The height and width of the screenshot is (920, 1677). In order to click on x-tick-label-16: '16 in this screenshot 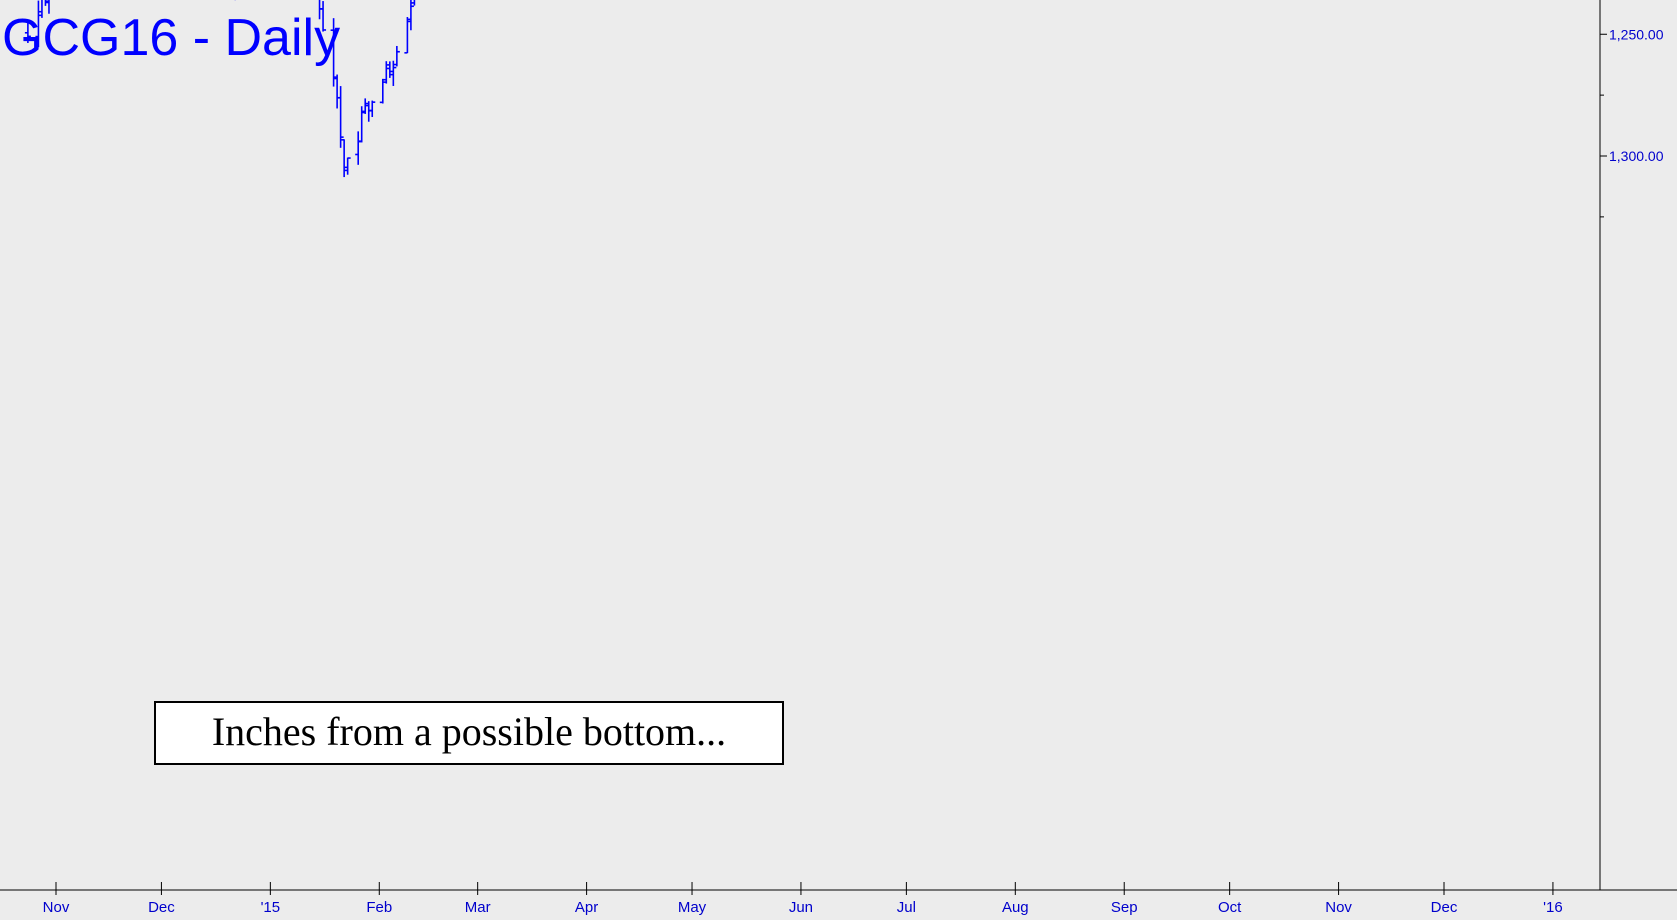, I will do `click(1553, 907)`.